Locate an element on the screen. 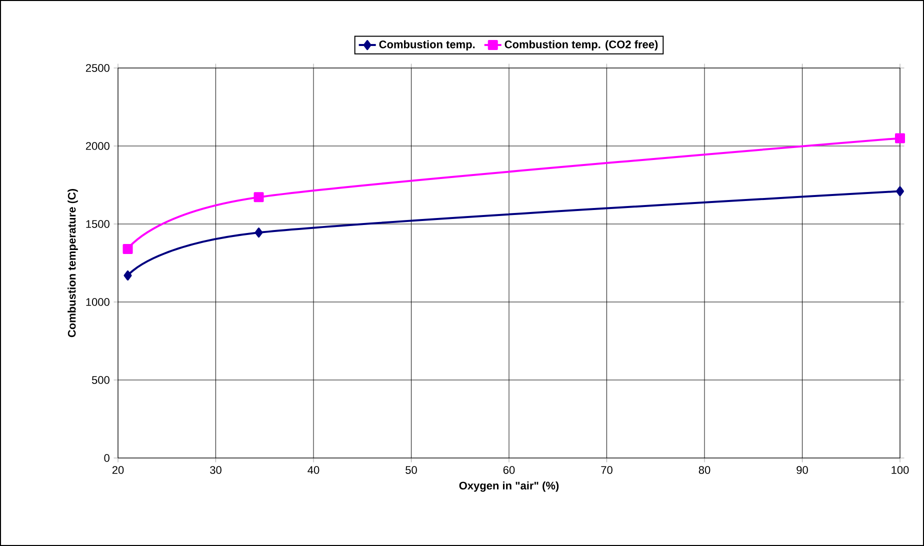 The height and width of the screenshot is (546, 924). legend-label: Combustion temp. (CO2 free) is located at coordinates (581, 45).